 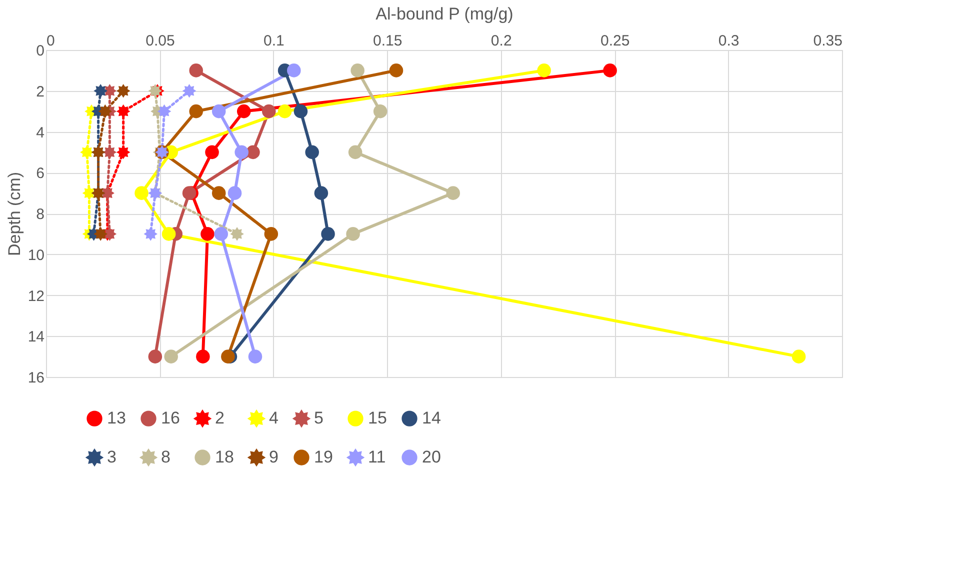 I want to click on legend-label: 2, so click(x=219, y=418).